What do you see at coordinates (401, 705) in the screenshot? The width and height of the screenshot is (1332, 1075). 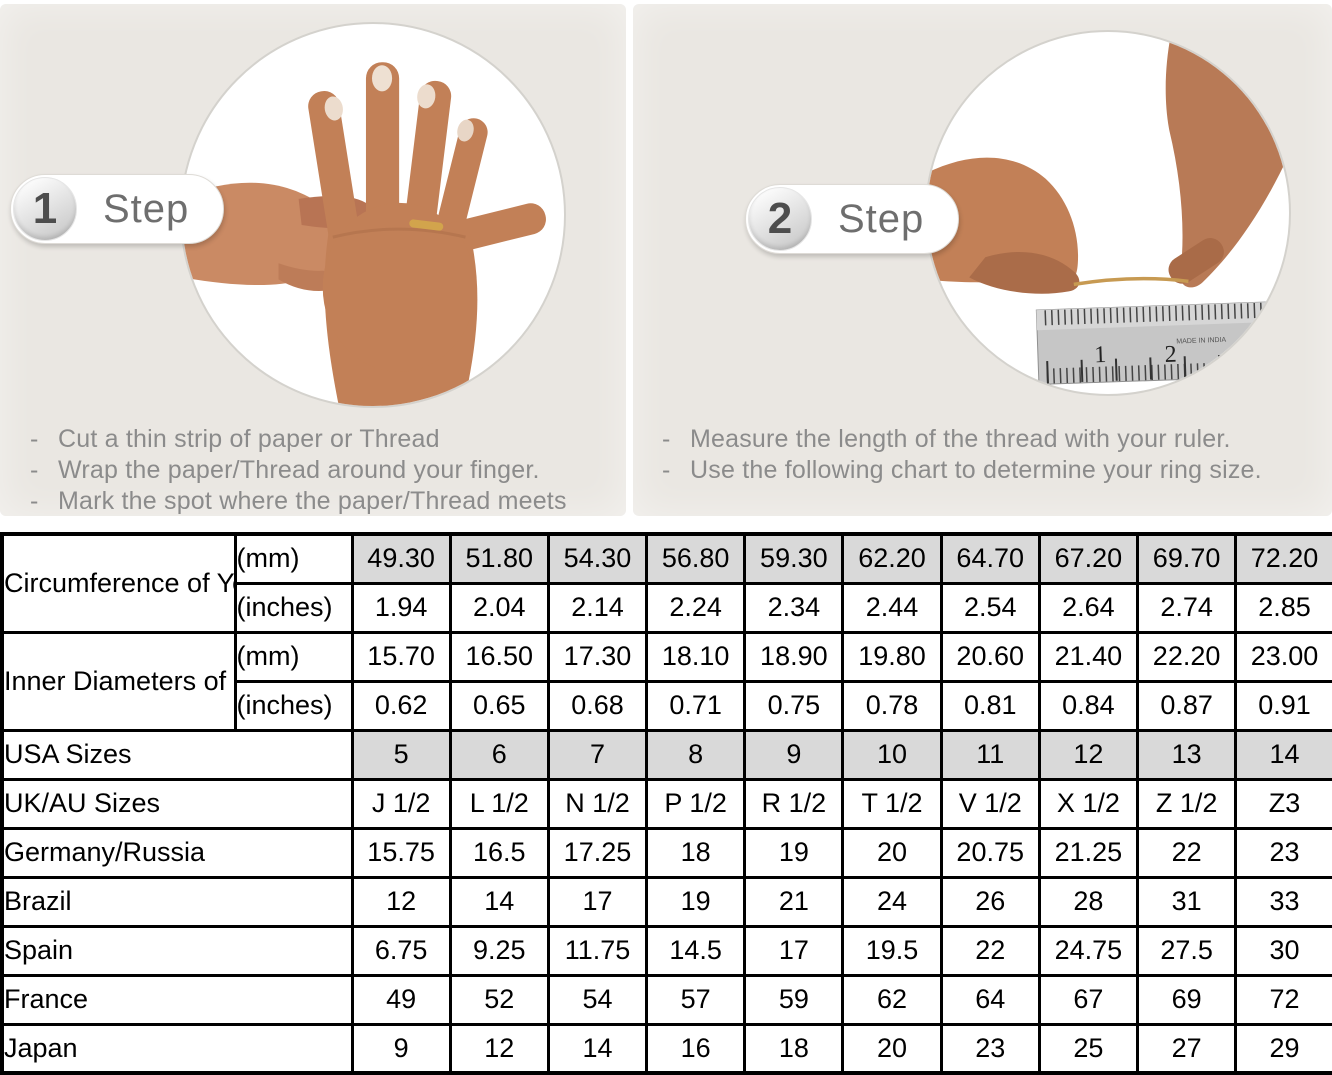 I see `table-cell: 0.62` at bounding box center [401, 705].